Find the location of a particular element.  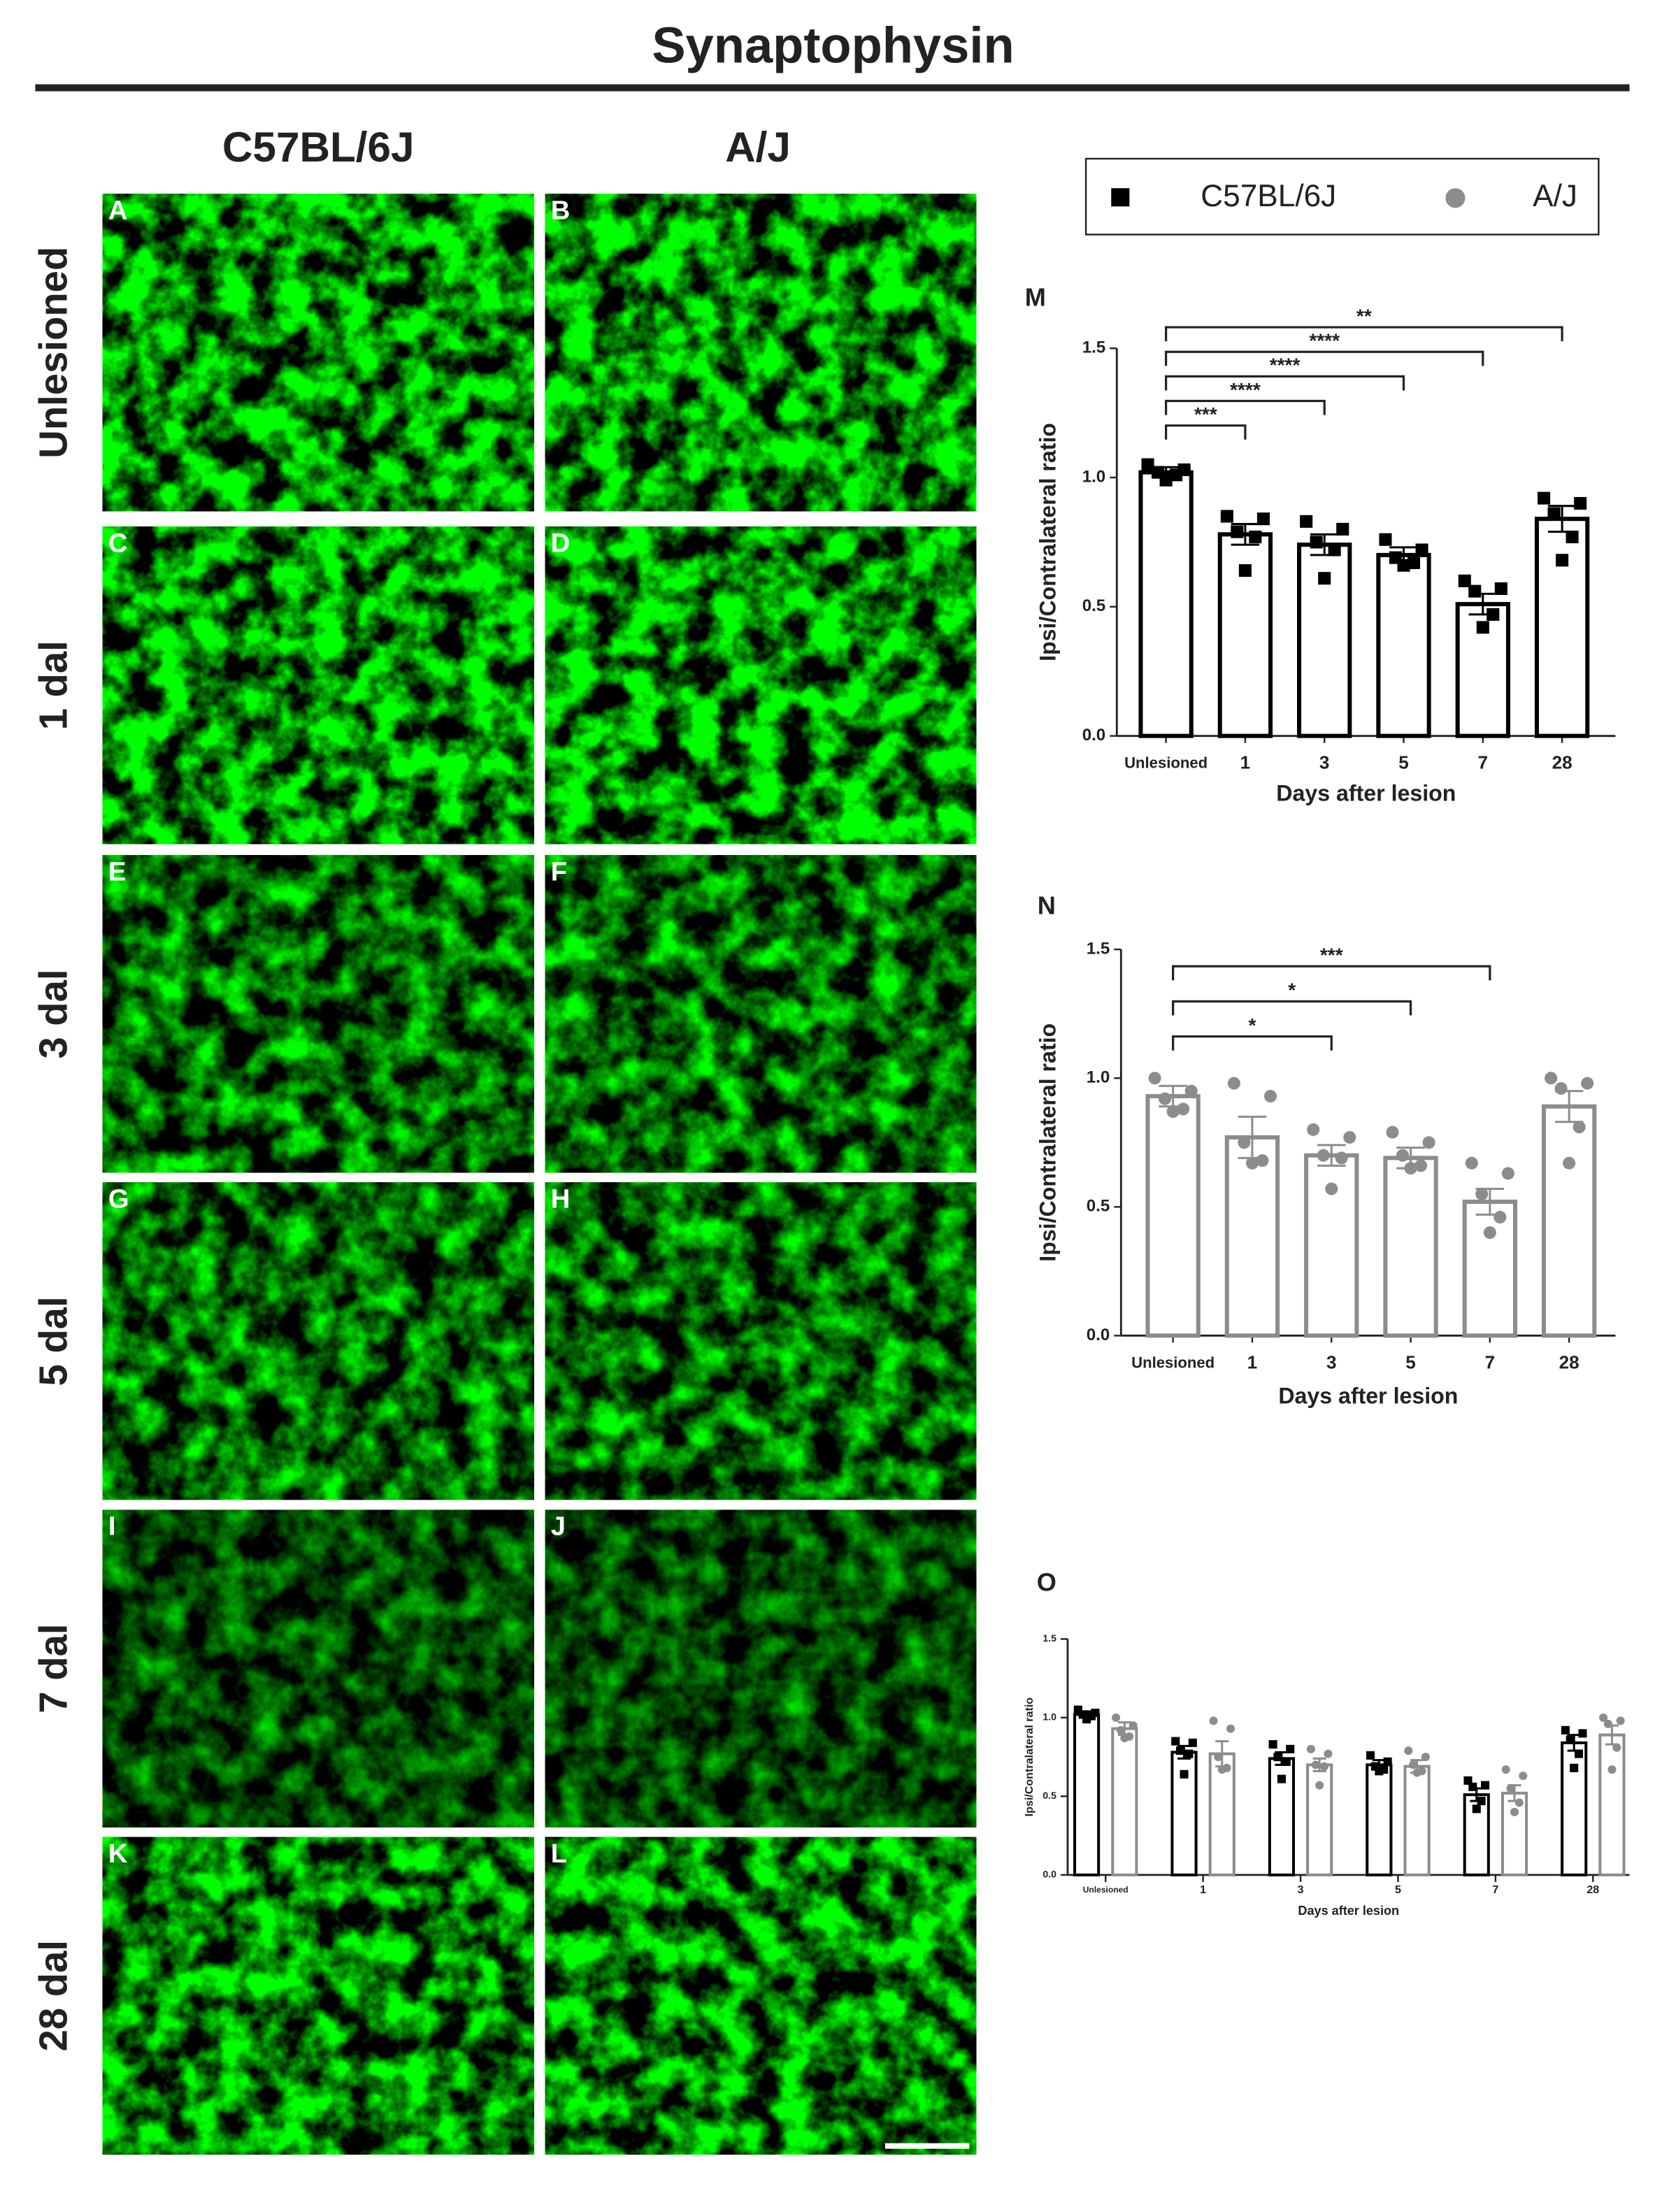

significance-label: * is located at coordinates (1292, 990).